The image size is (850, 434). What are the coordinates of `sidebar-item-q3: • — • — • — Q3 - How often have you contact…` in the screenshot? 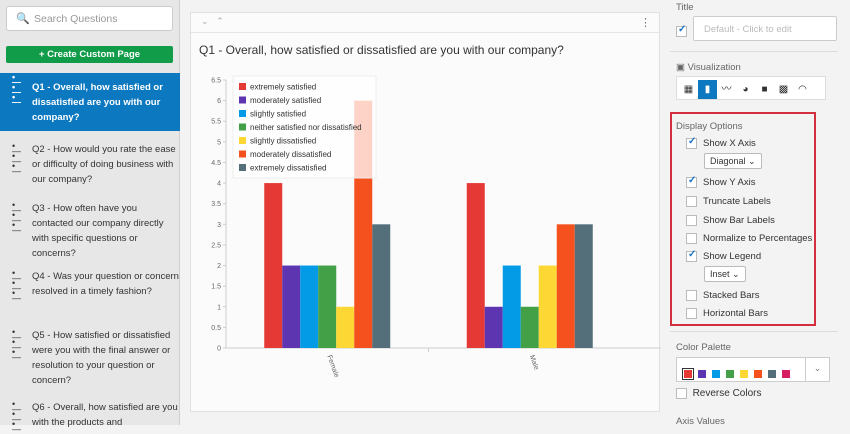 It's located at (90, 231).